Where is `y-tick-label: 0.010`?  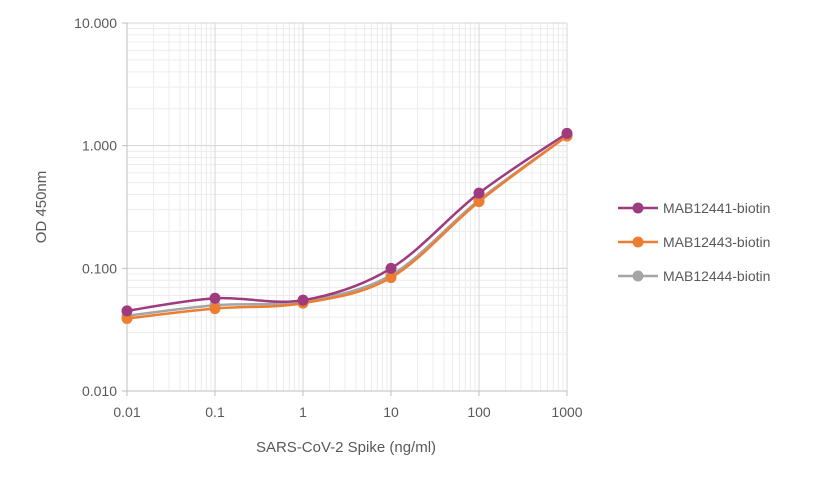 y-tick-label: 0.010 is located at coordinates (99, 391).